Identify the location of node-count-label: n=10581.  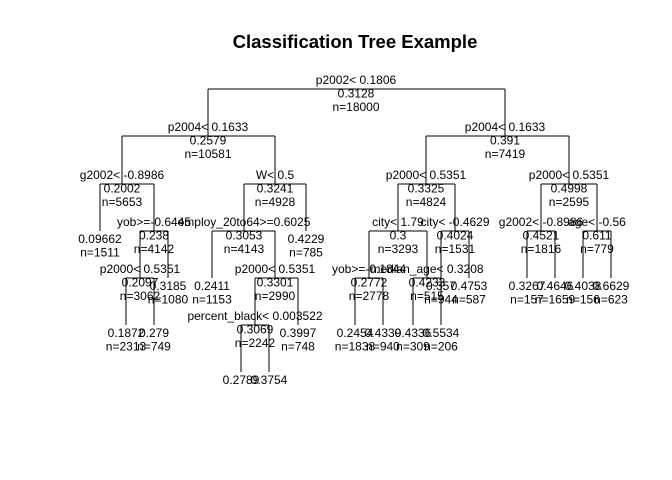
(207, 154).